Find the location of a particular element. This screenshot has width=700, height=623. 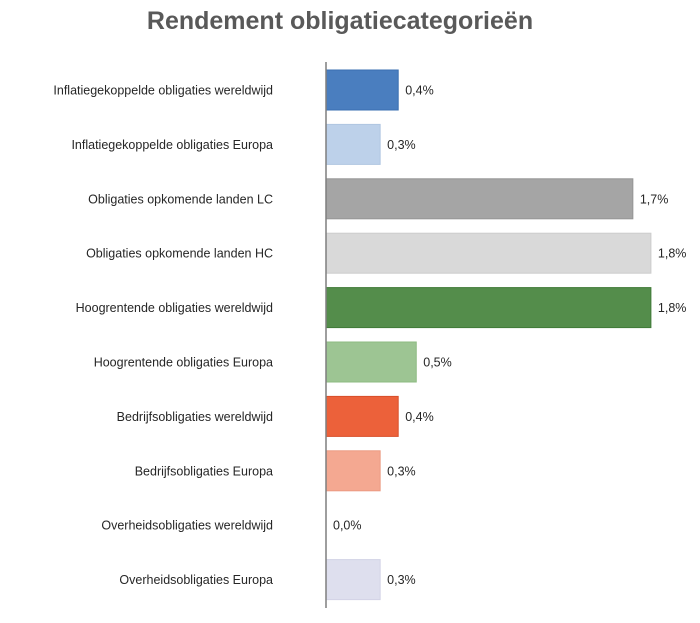

category-label: Overheidsobligaties wereldwijd is located at coordinates (187, 526).